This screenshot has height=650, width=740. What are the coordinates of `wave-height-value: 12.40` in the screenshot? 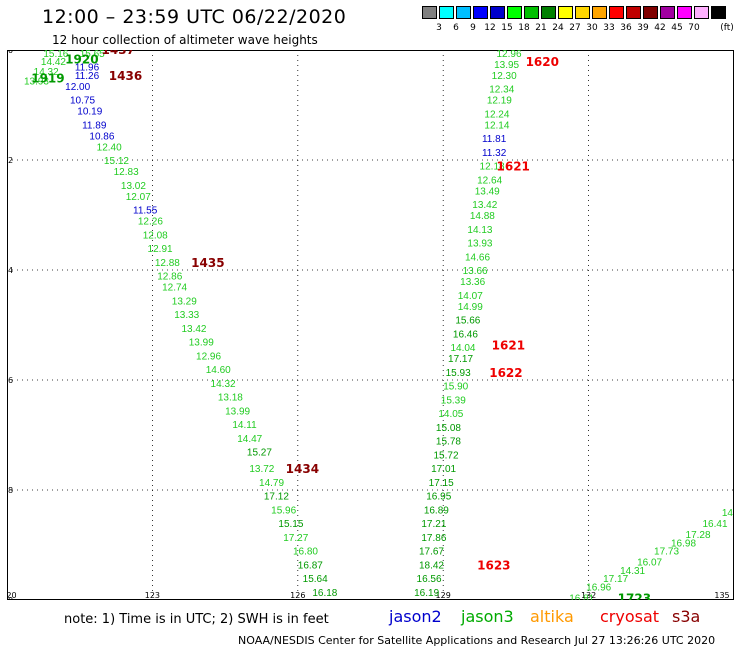 It's located at (109, 147).